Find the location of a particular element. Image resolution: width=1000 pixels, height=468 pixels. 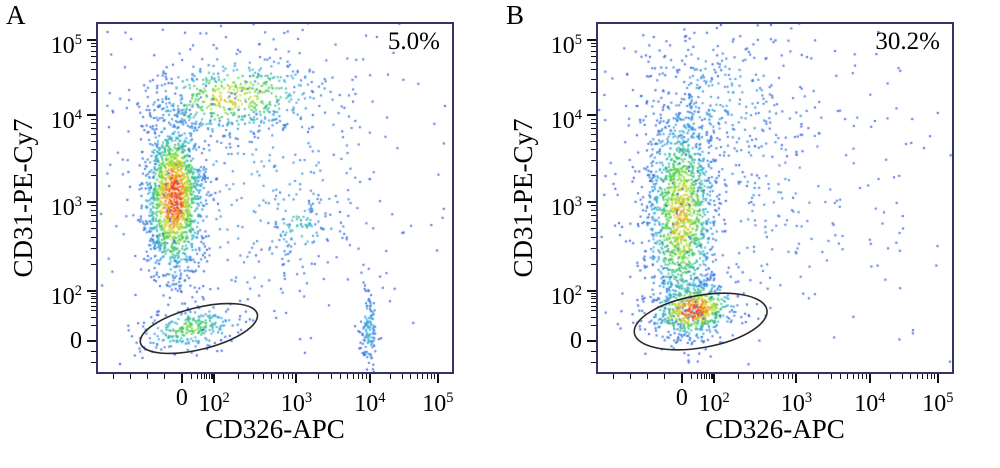

panel-letter-b: B is located at coordinates (515, 15).